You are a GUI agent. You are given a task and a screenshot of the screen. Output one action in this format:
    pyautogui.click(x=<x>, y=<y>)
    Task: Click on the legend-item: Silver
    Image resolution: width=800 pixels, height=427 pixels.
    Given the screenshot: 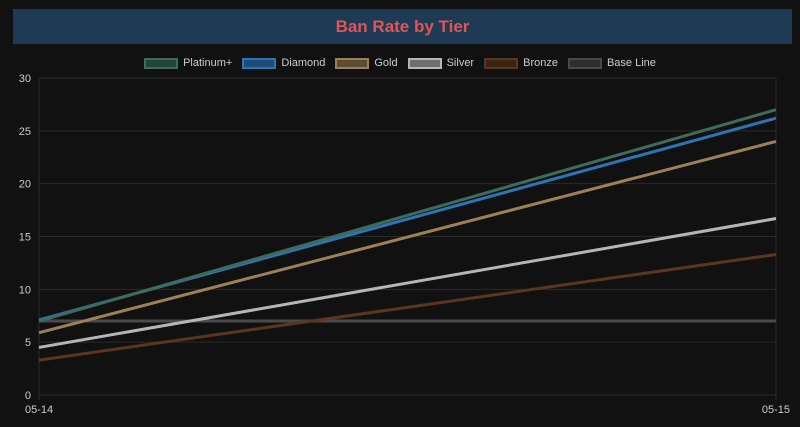 What is the action you would take?
    pyautogui.click(x=441, y=63)
    